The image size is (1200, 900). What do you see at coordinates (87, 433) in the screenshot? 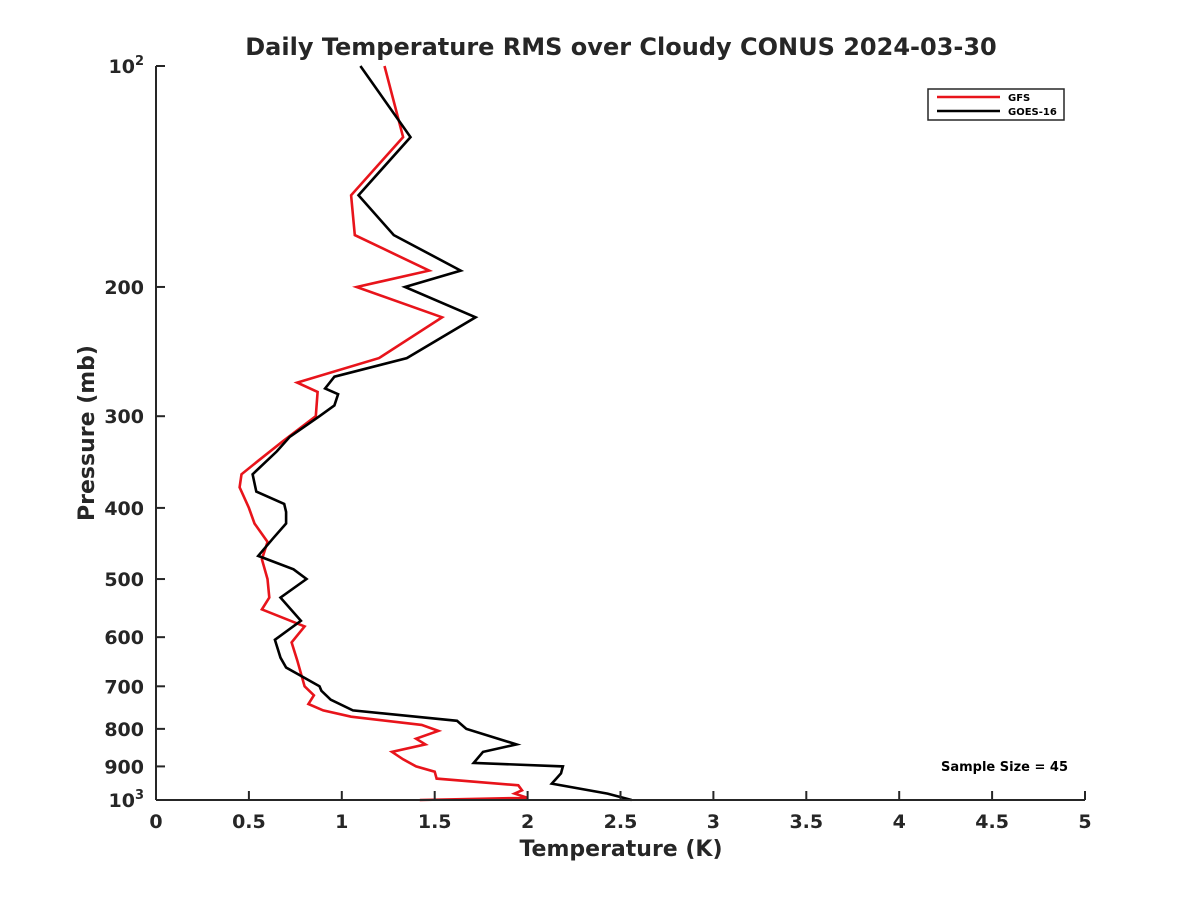
I see `y-axis-label: Pressure (mb)` at bounding box center [87, 433].